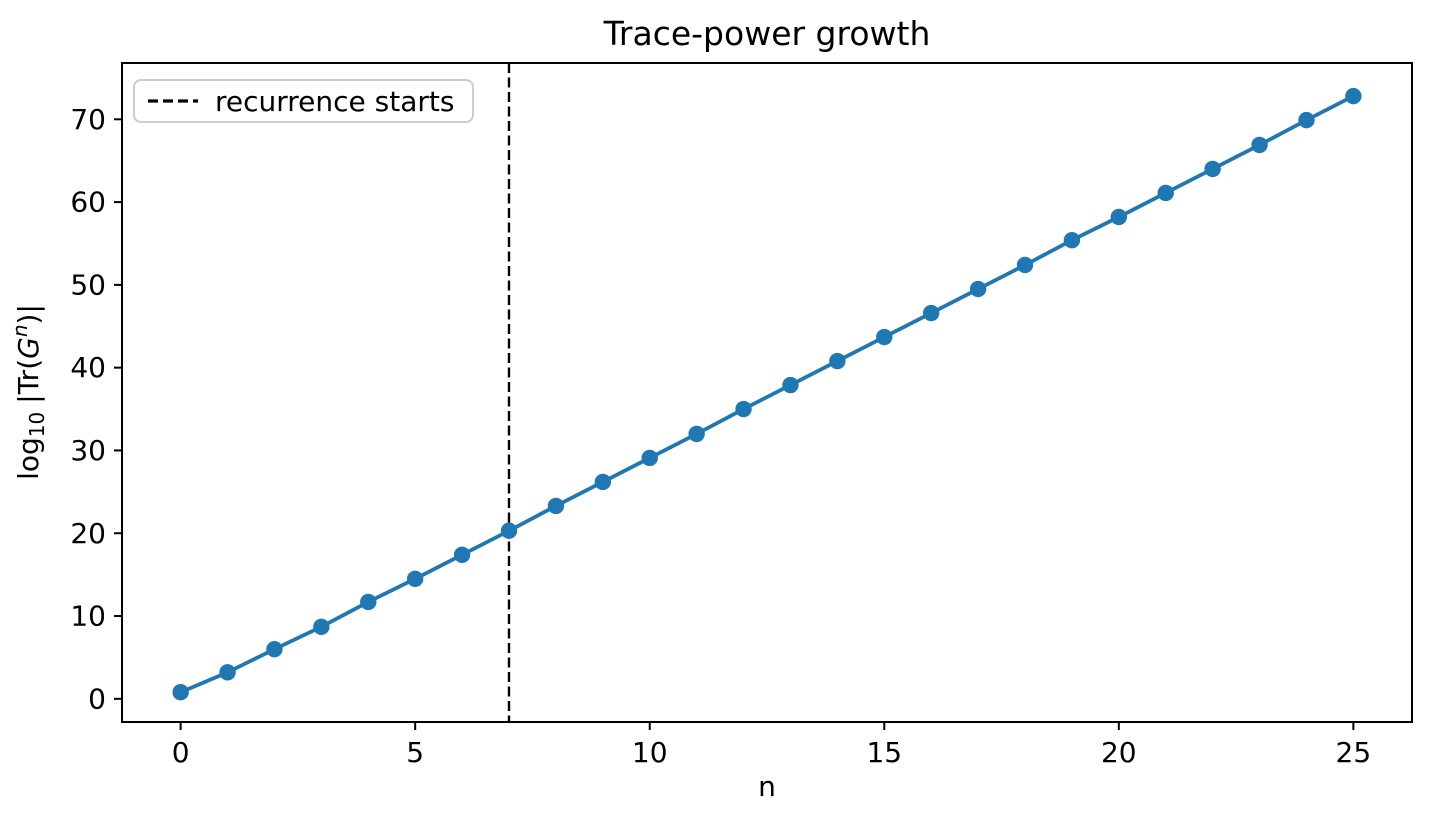 The image size is (1440, 827). I want to click on y-tick-label: 20, so click(88, 533).